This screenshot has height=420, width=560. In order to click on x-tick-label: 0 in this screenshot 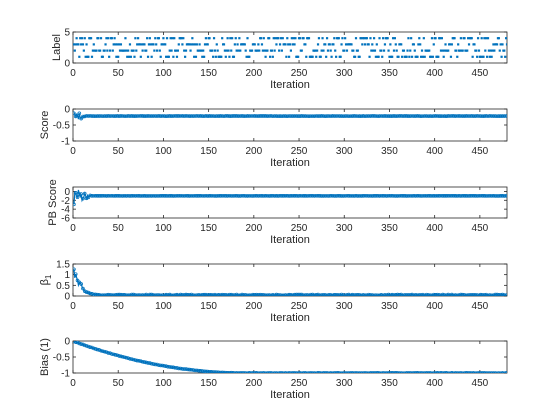, I will do `click(73, 228)`.